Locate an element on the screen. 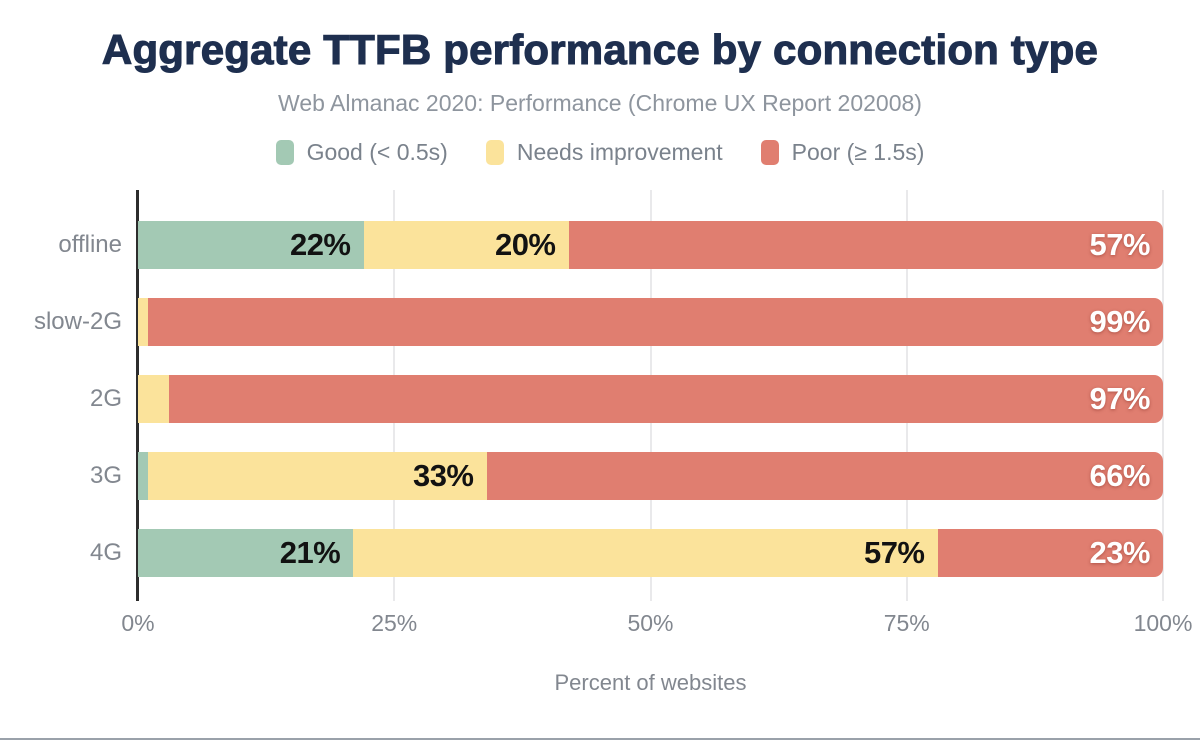 The width and height of the screenshot is (1200, 742). bar-row: 3%97% is located at coordinates (650, 399).